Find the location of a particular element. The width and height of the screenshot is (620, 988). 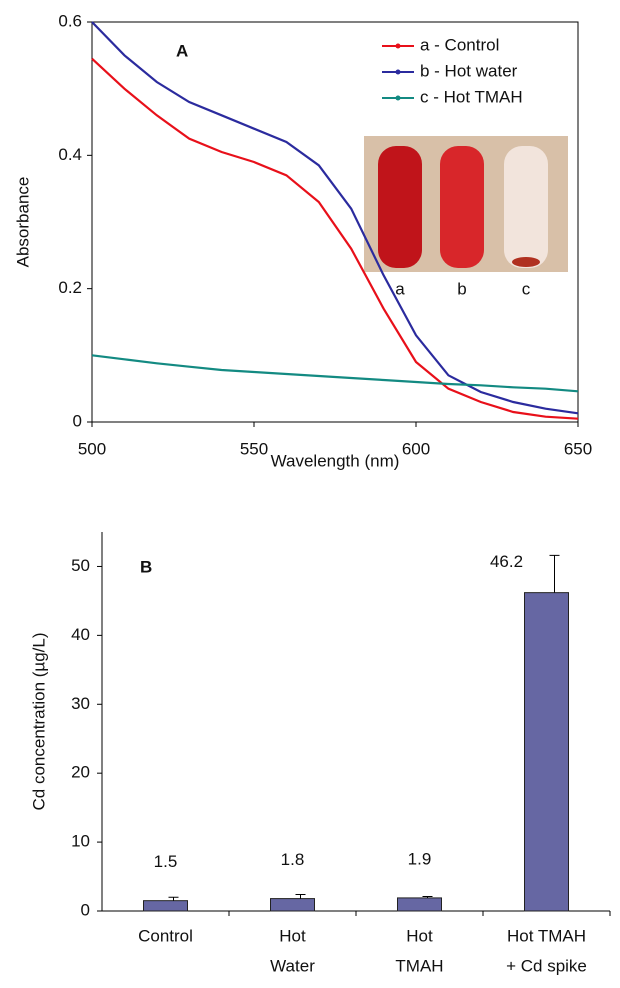

y-axis-label: Absorbance is located at coordinates (22, 222).